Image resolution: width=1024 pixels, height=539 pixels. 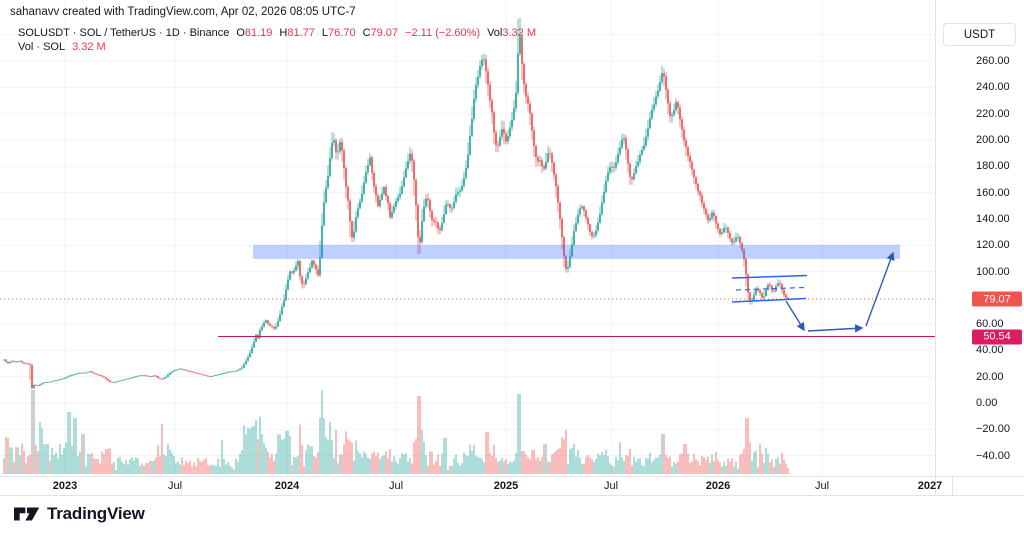 I want to click on channel-bottom-line, so click(x=769, y=300).